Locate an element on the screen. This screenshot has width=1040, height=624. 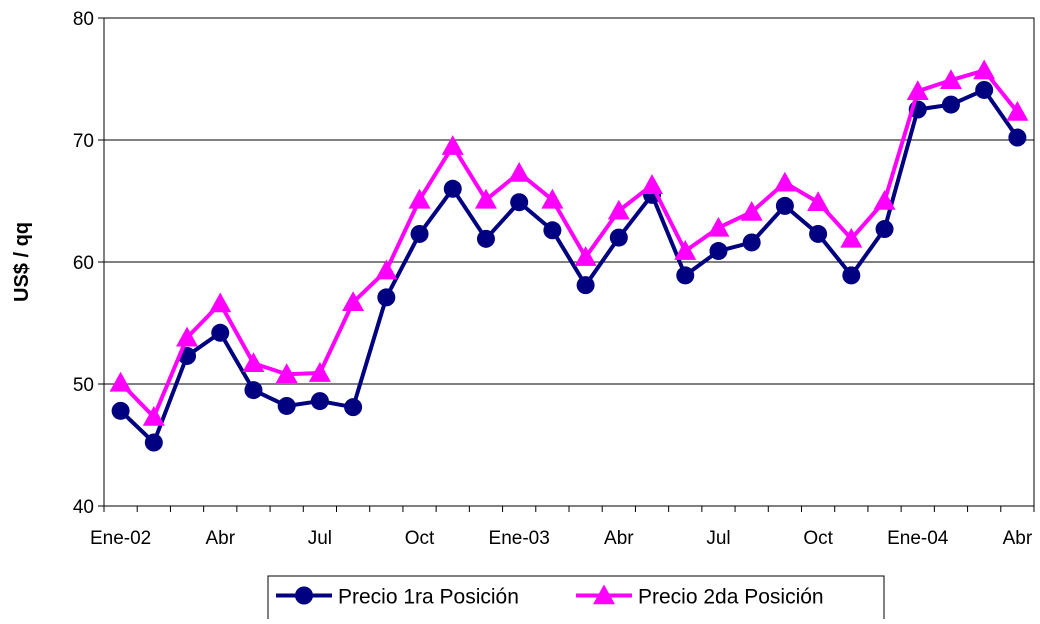
legend-label: Precio 2da Posición is located at coordinates (731, 597).